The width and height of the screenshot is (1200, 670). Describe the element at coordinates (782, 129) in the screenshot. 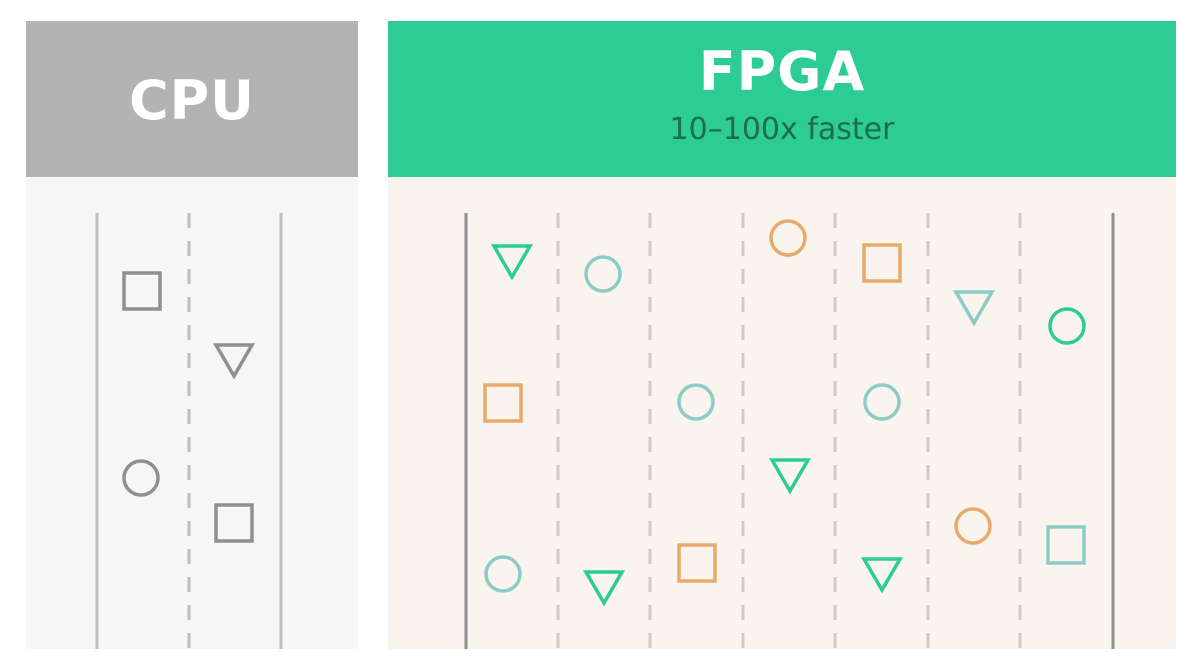

I see `fpga-subtitle: 10–100x faster` at that location.